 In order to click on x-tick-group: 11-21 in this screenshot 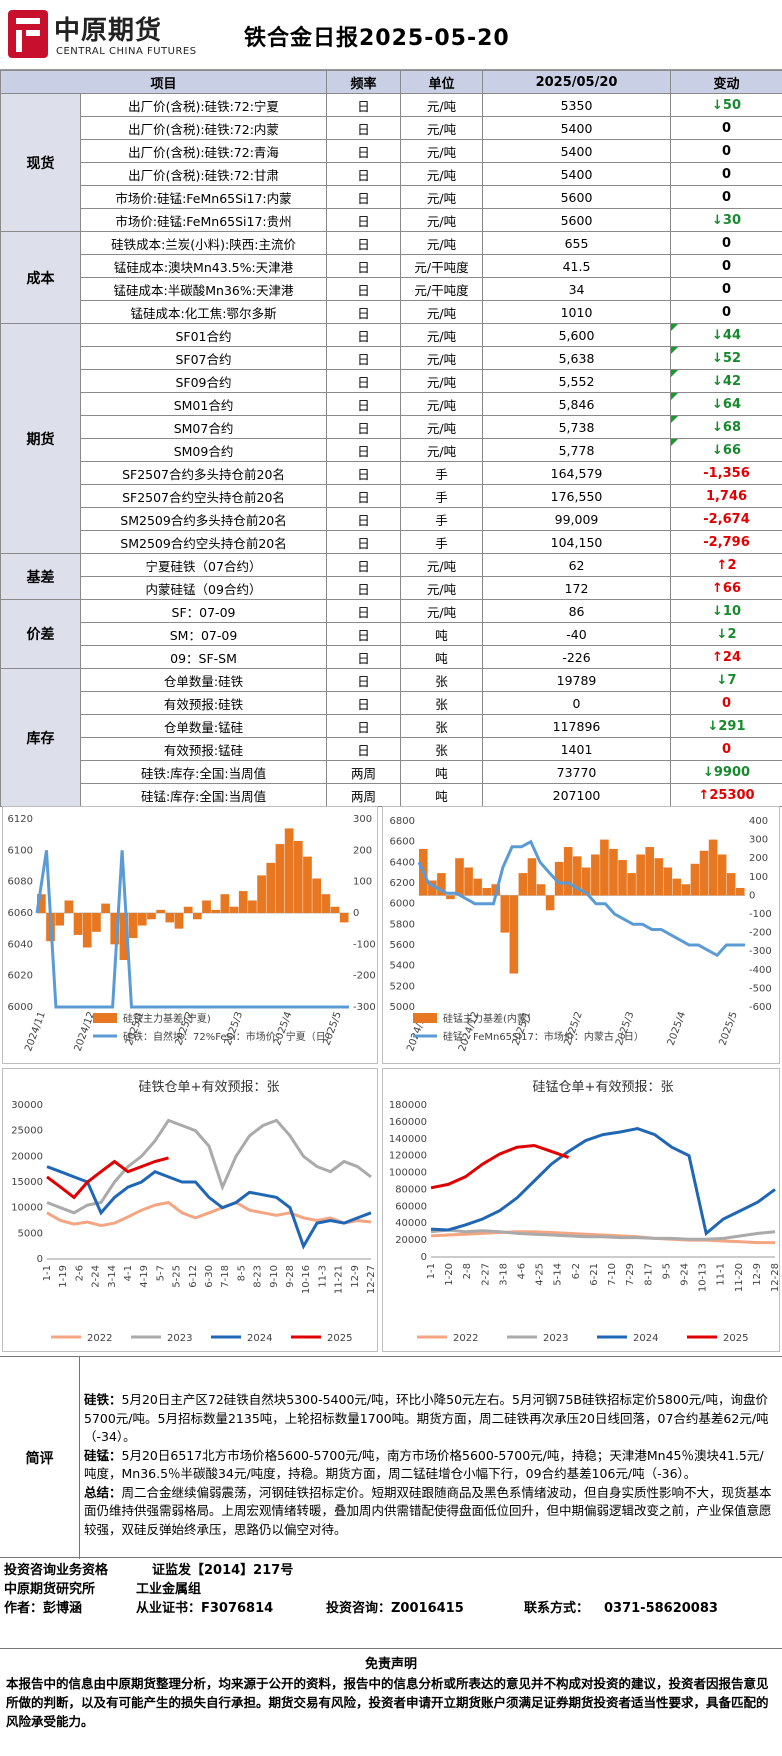, I will do `click(339, 1279)`.